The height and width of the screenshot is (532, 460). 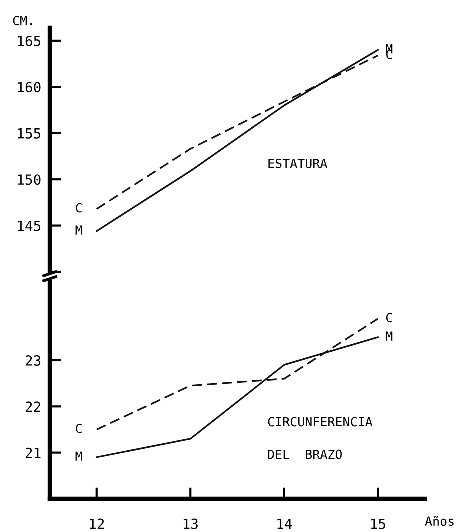 What do you see at coordinates (33, 407) in the screenshot?
I see `y-tick-label: 22` at bounding box center [33, 407].